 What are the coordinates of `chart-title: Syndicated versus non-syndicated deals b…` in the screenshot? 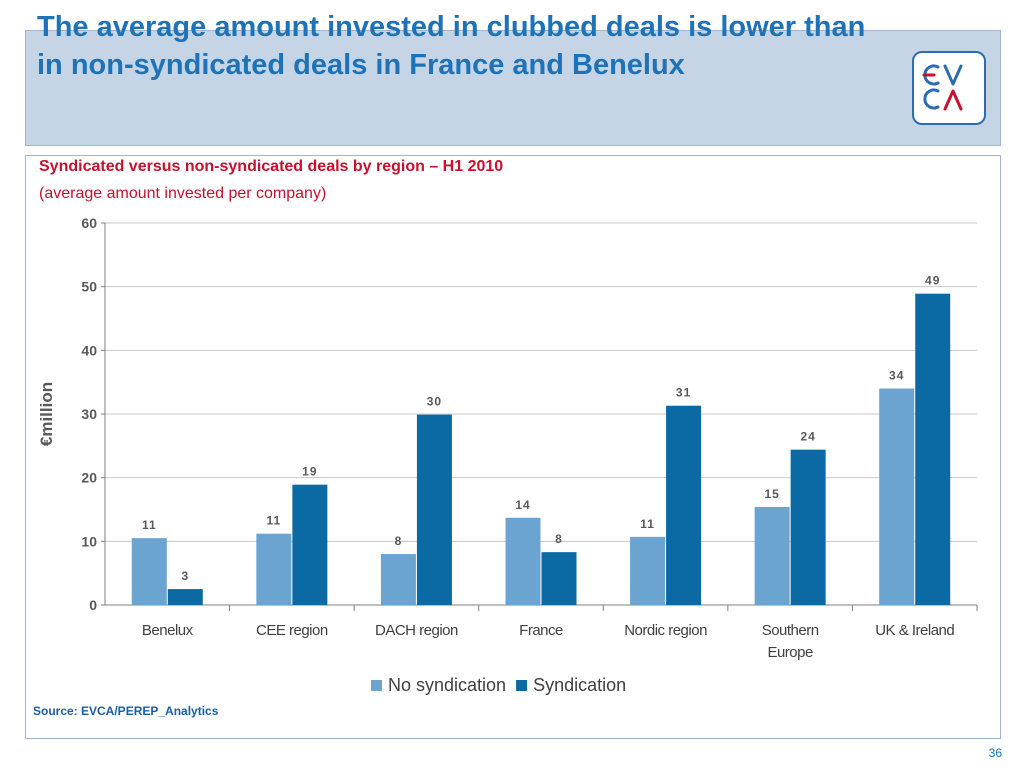 It's located at (271, 166).